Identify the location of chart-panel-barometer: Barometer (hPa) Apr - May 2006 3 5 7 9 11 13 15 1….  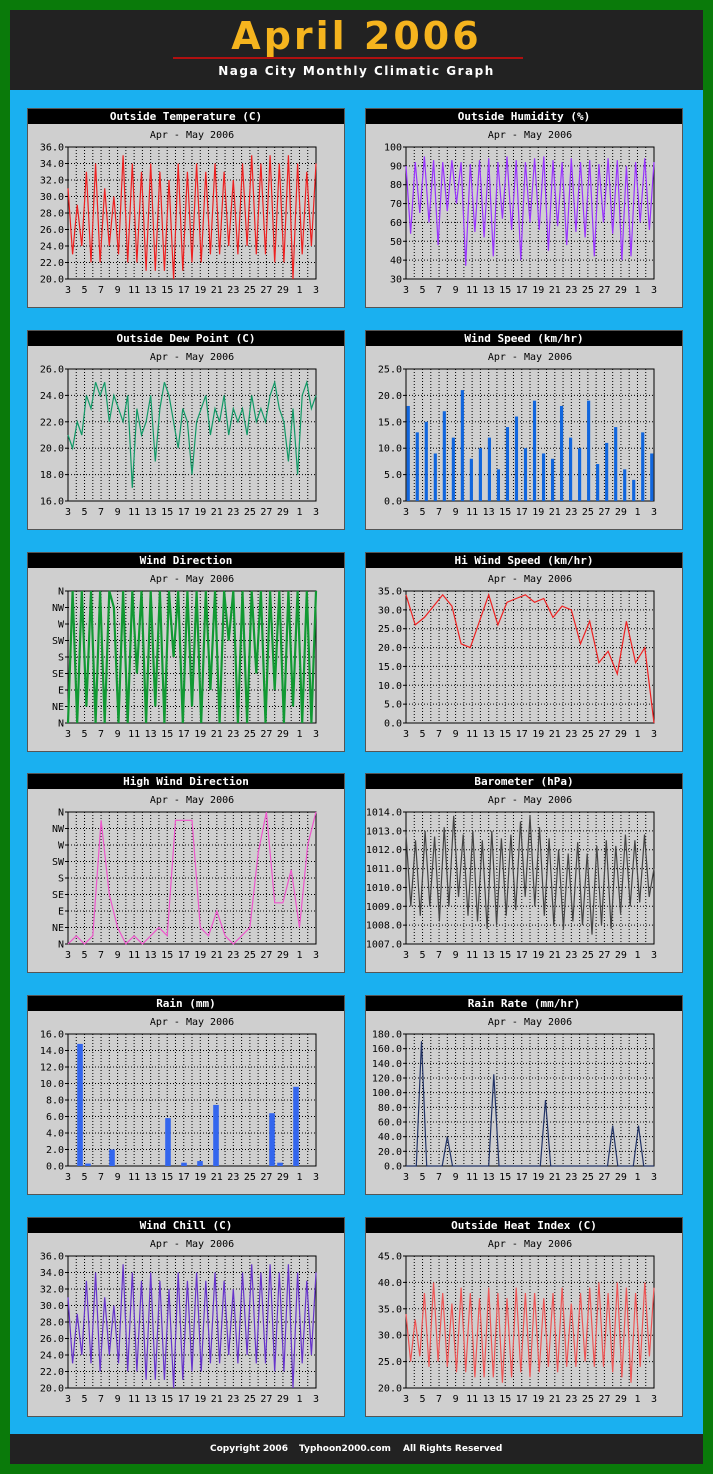
(524, 873).